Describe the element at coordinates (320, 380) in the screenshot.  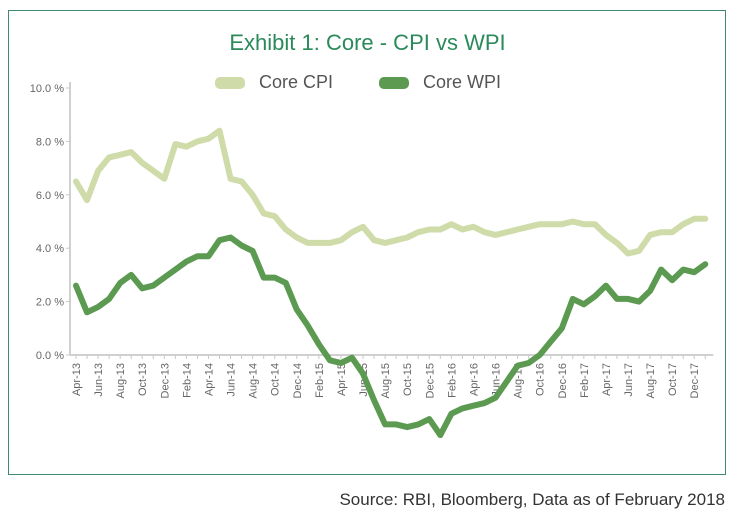
I see `x-tick-label: Feb-15` at that location.